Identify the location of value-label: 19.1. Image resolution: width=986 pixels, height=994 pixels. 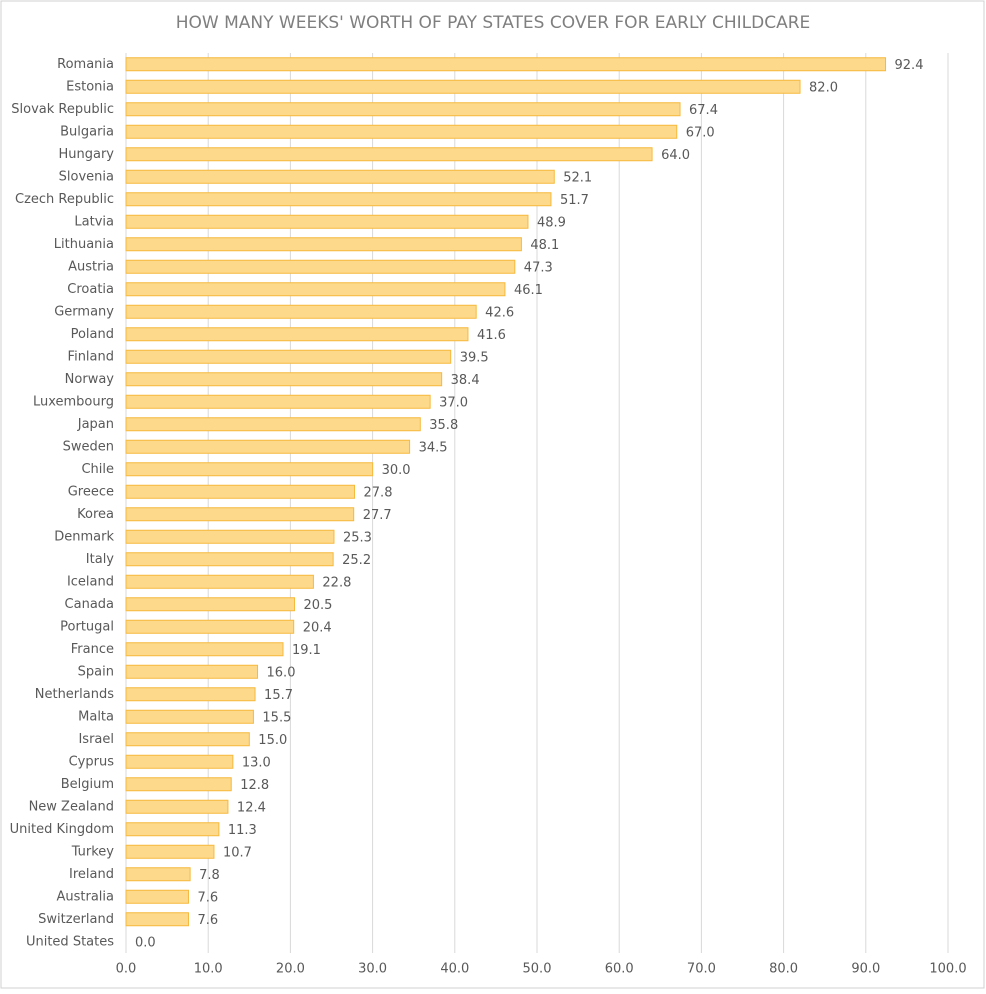
(306, 650).